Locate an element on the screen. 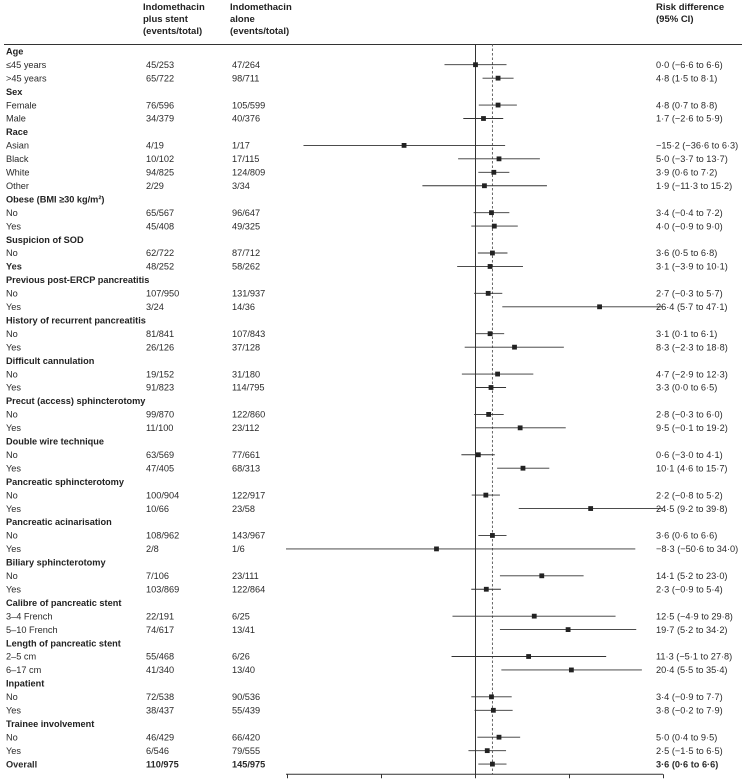 This screenshot has width=744, height=784. row-6-1-label: Yes is located at coordinates (13, 347).